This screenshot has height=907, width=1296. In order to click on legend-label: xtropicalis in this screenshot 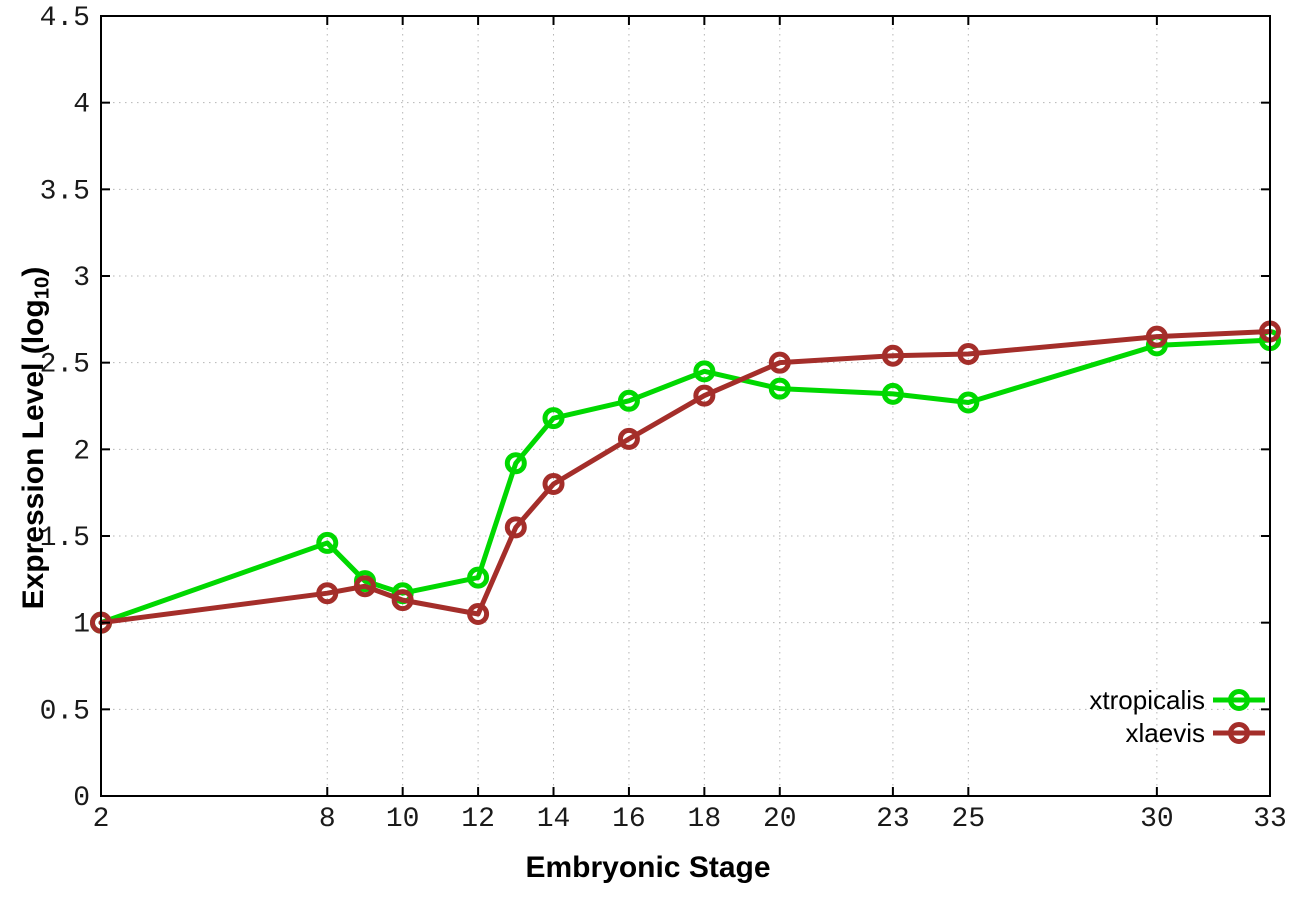, I will do `click(1147, 700)`.